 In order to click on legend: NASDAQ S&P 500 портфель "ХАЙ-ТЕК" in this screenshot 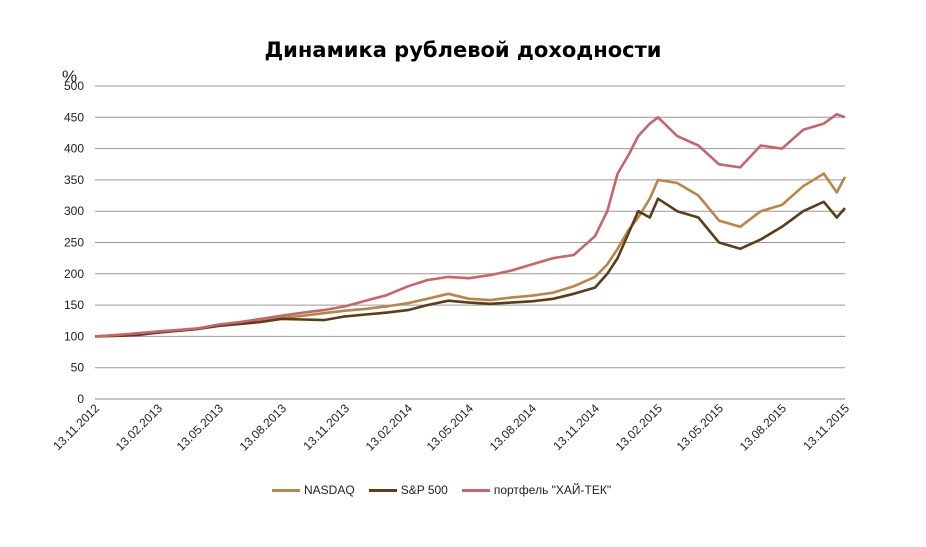, I will do `click(448, 490)`.